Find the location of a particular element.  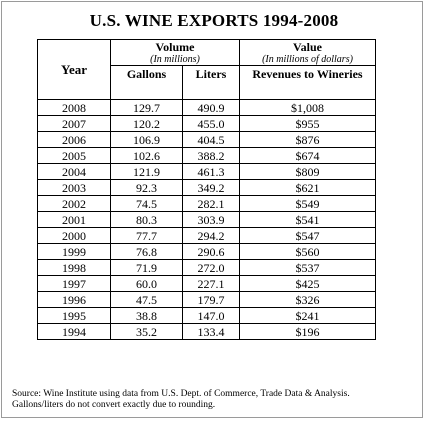

cell-revenue: $541 is located at coordinates (307, 219).